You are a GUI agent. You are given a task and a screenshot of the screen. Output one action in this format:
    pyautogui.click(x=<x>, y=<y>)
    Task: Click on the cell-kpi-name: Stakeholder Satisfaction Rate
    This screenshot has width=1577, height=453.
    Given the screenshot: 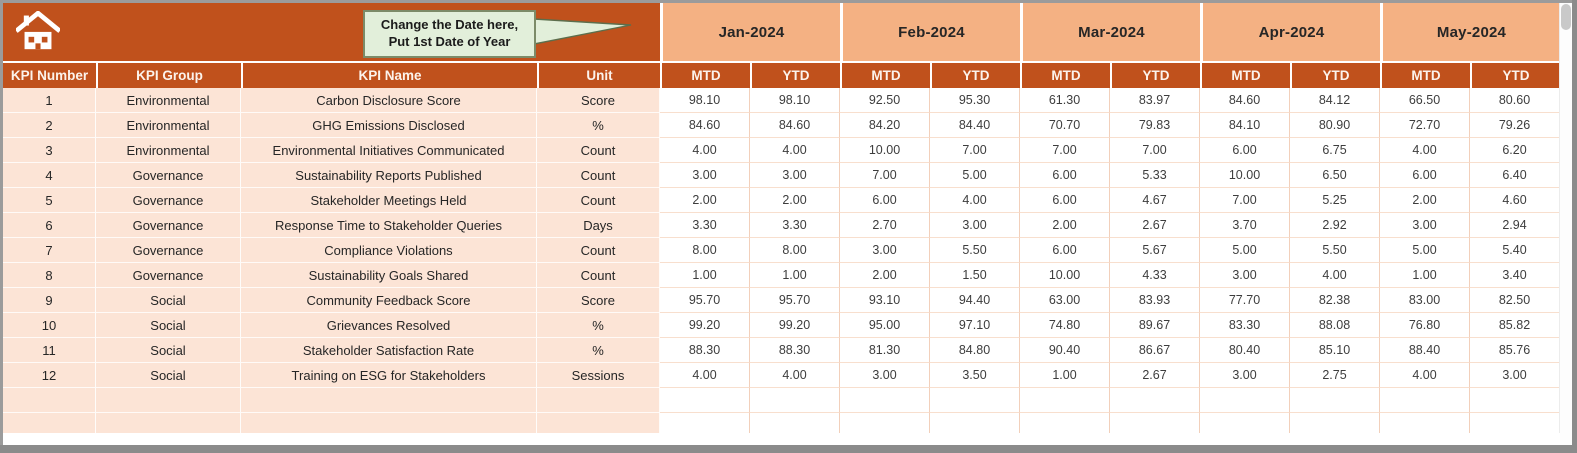 What is the action you would take?
    pyautogui.click(x=389, y=350)
    